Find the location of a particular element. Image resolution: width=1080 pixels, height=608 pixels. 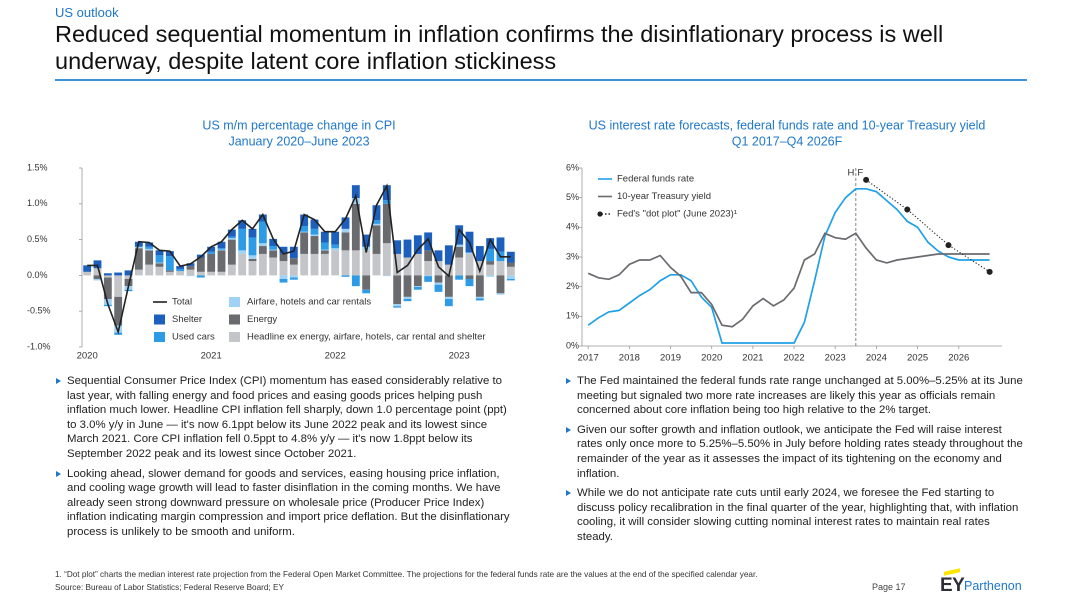

x-tick-label: 2019 is located at coordinates (670, 358).